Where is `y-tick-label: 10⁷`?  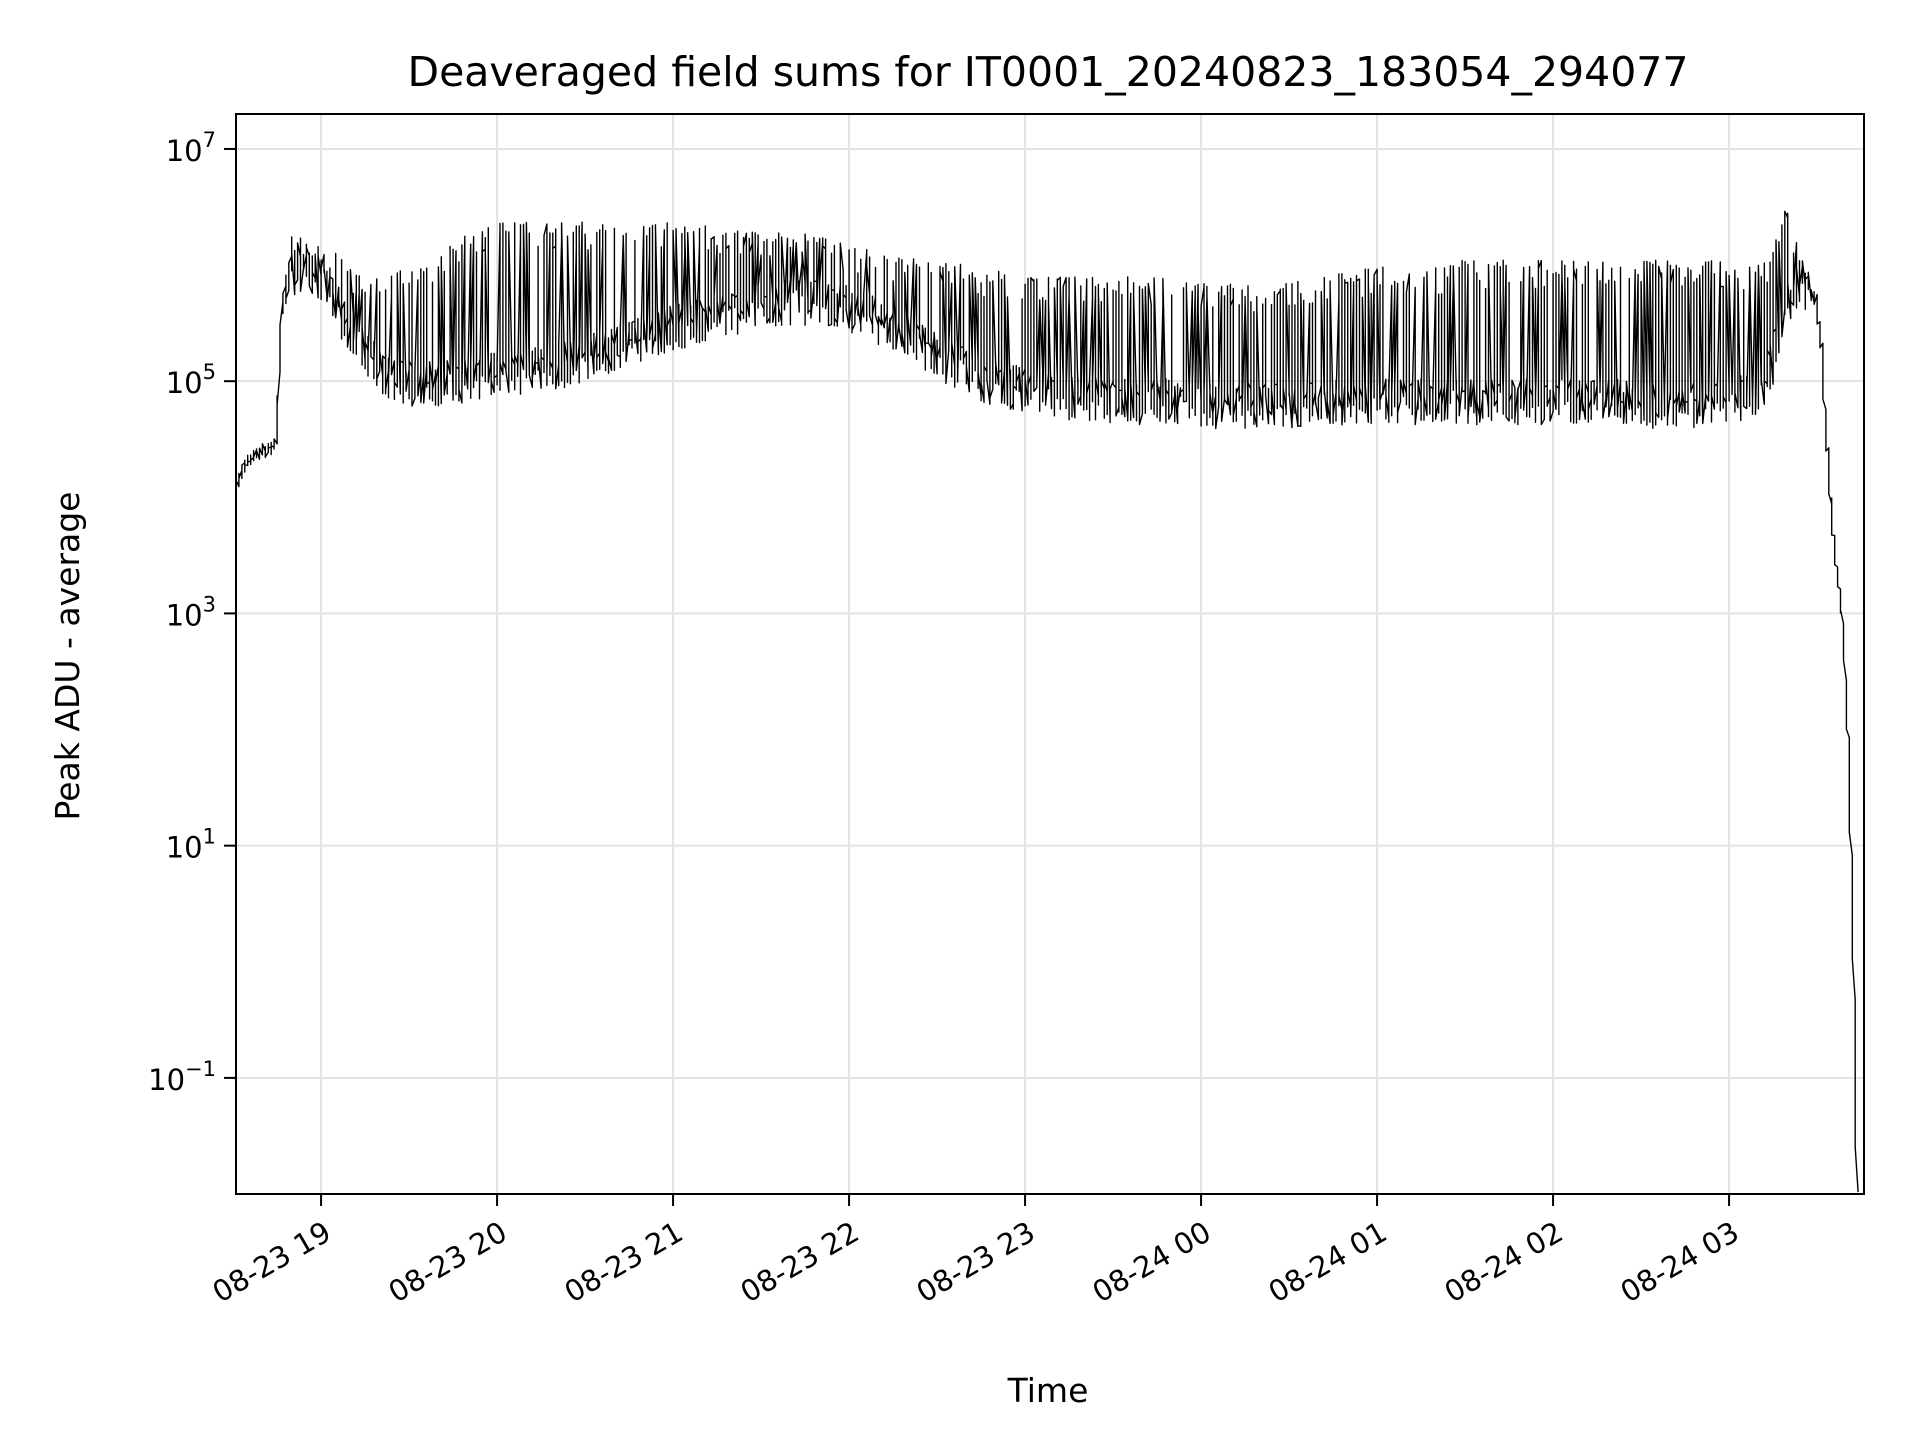
y-tick-label: 10⁷ is located at coordinates (191, 148).